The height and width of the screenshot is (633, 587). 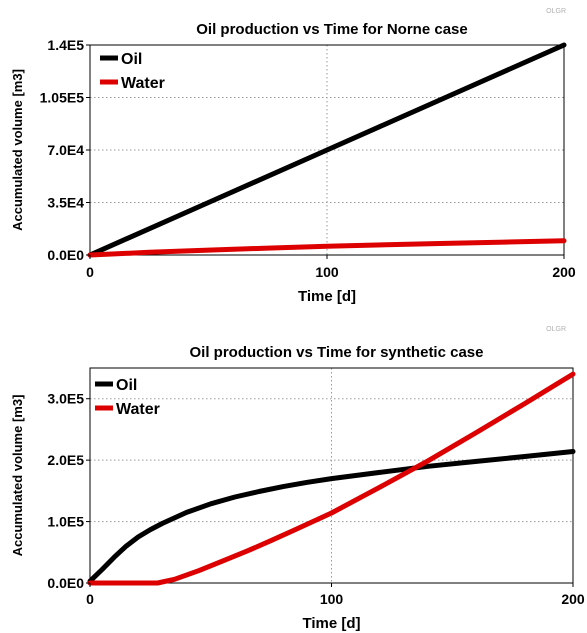 What do you see at coordinates (65, 203) in the screenshot?
I see `y-tick-label: 3.5E4` at bounding box center [65, 203].